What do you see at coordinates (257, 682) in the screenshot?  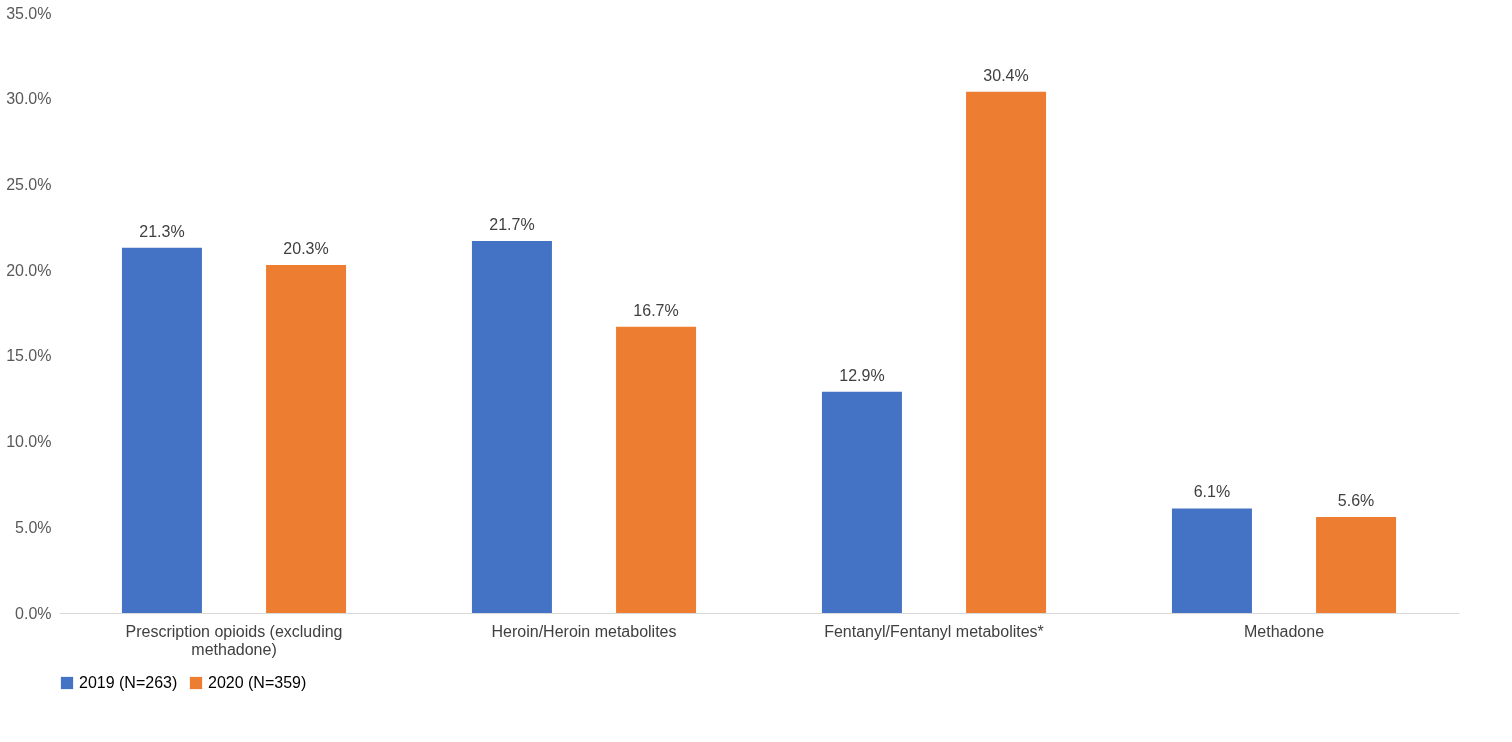 I see `legend-label: 2020 (N=359)` at bounding box center [257, 682].